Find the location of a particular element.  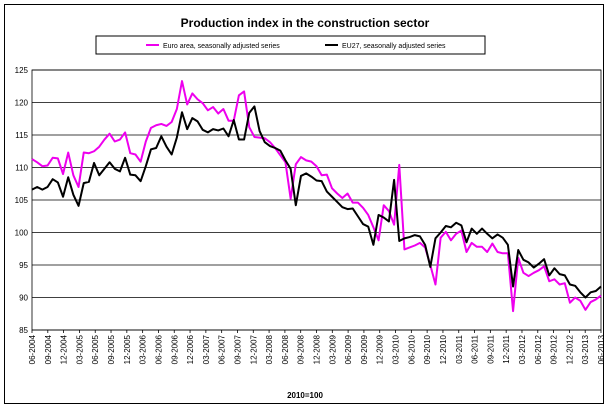

x-tick-label: 03-2012 is located at coordinates (522, 349).